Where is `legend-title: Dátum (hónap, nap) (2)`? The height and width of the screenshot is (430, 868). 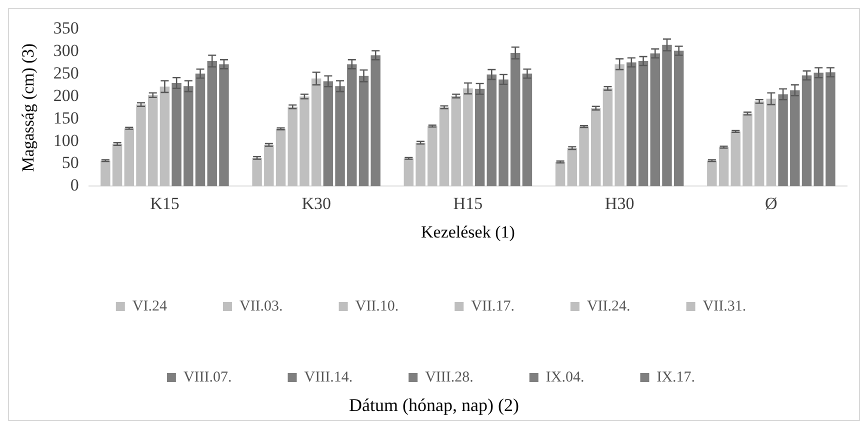
legend-title: Dátum (hónap, nap) (2) is located at coordinates (434, 406).